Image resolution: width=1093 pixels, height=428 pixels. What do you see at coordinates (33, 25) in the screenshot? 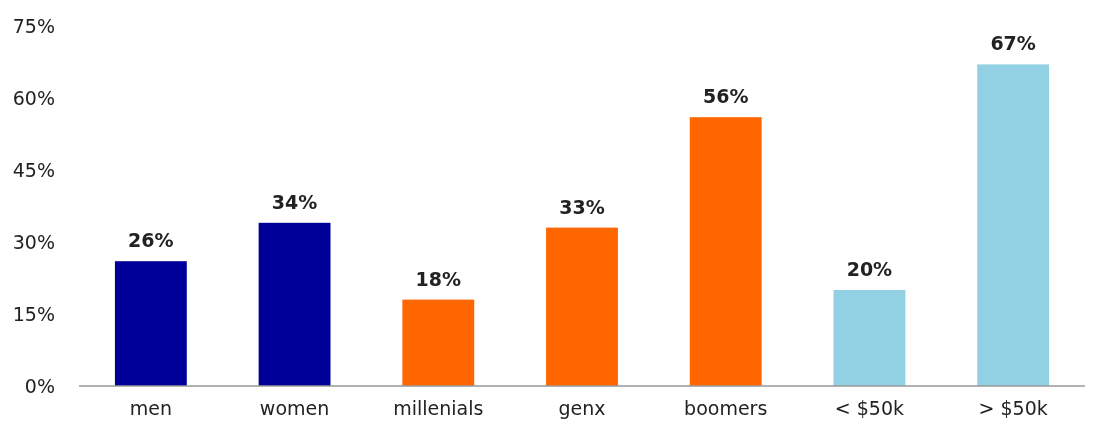
I see `y-tick-label: 75%` at bounding box center [33, 25].